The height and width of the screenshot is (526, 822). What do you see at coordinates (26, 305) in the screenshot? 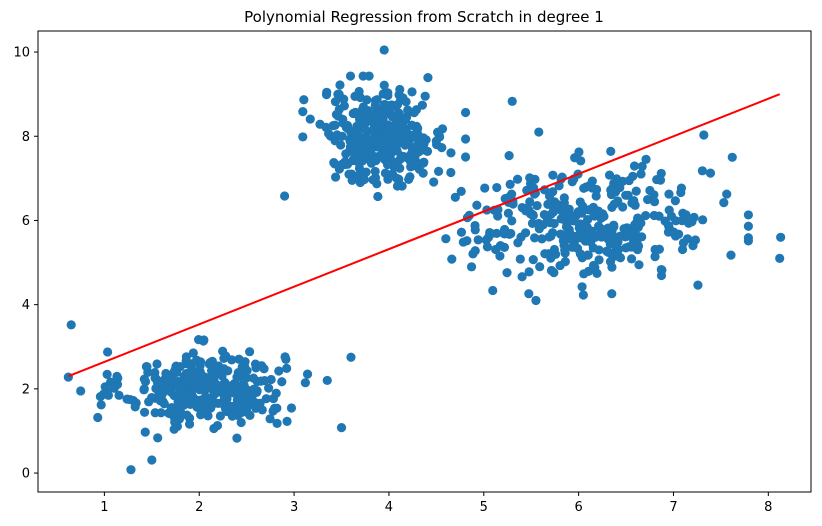
I see `y-tick-label: 4` at bounding box center [26, 305].